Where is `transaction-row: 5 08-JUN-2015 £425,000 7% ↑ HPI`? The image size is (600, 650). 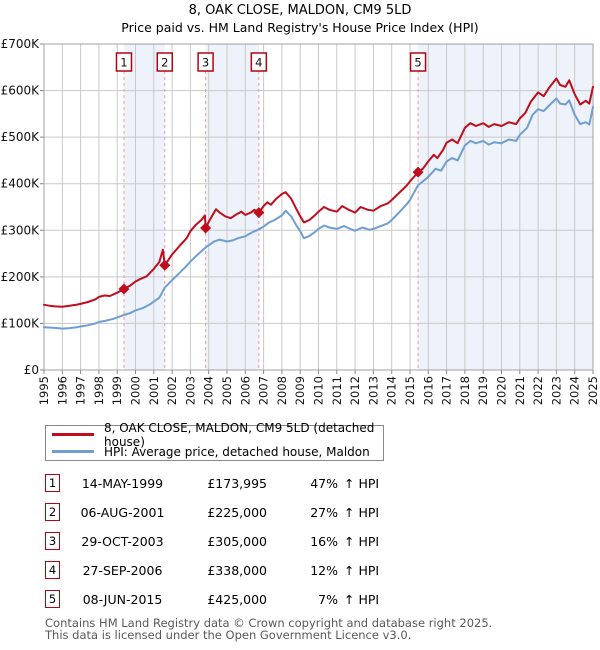
transaction-row: 5 08-JUN-2015 £425,000 7% ↑ HPI is located at coordinates (245, 600).